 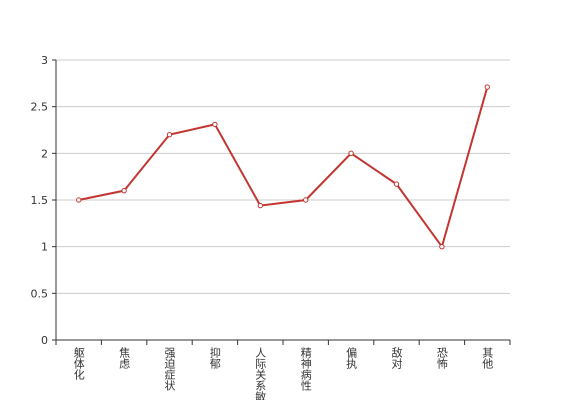 I want to click on y-tick-label: 3, so click(x=44, y=60).